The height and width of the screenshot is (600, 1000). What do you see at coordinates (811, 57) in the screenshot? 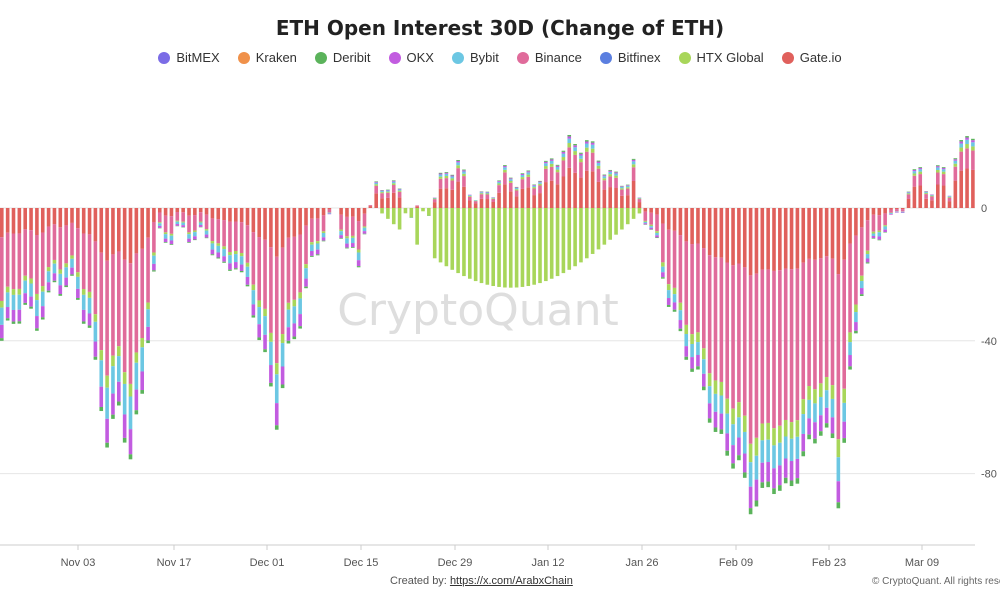
I see `legend-item-gate-io: Gate.io` at bounding box center [811, 57].